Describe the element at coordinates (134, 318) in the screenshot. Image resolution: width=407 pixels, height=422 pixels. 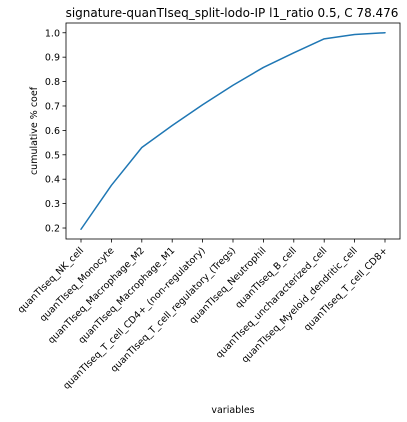
I see `x-tick-label: quanTIseq_T_cell_CD4+_(non-regulatory)` at that location.